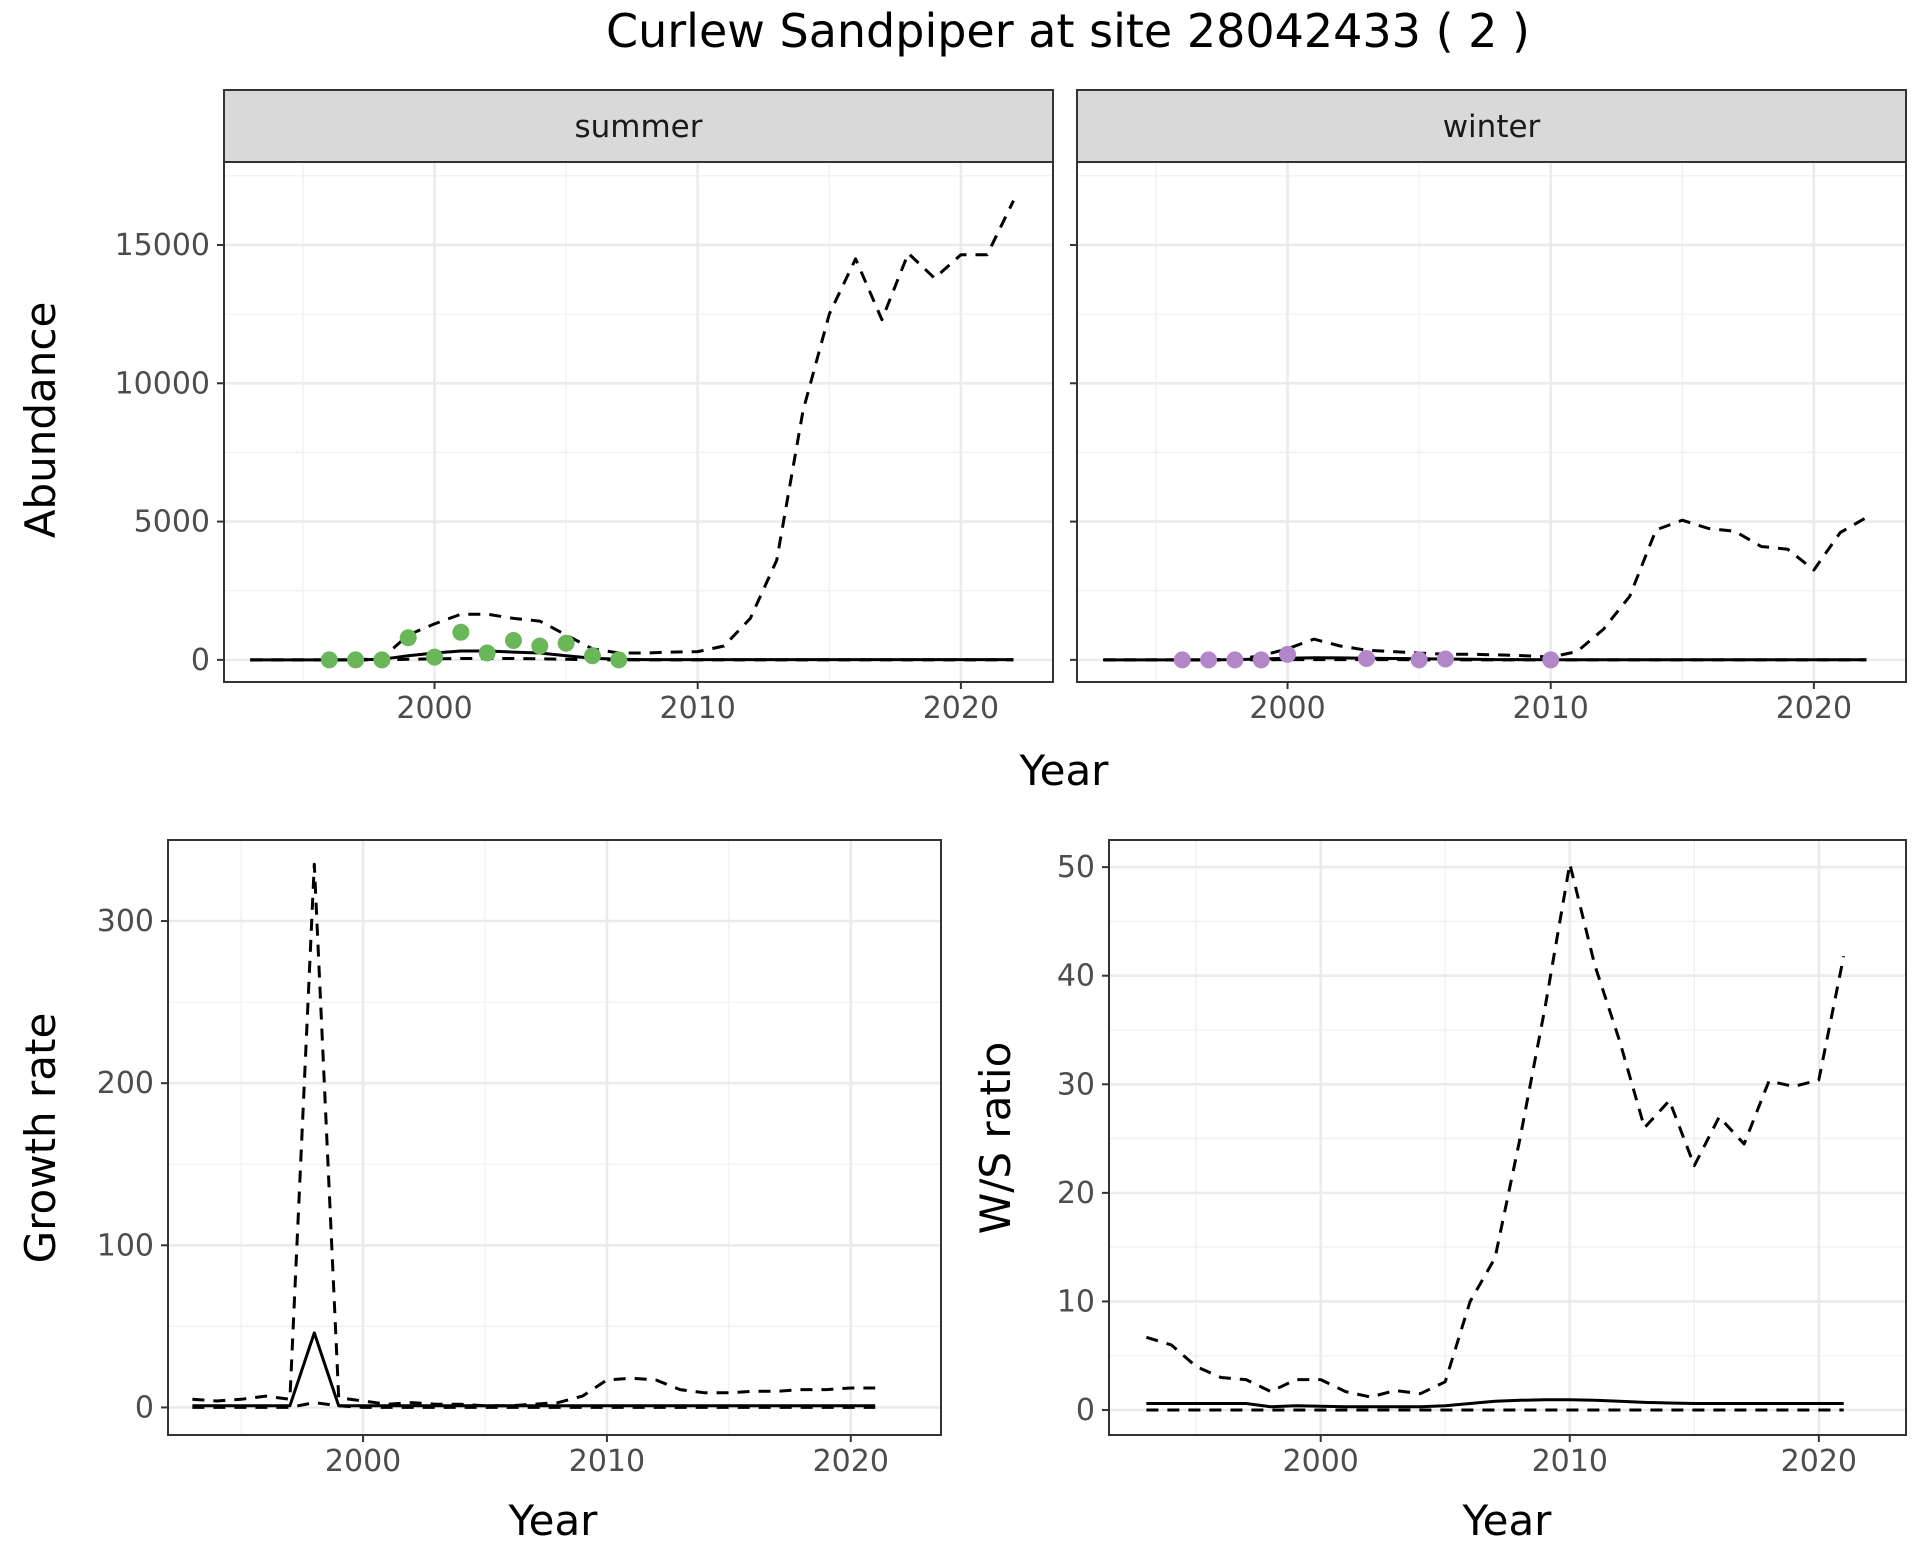  Describe the element at coordinates (200, 660) in the screenshot. I see `summer-y-tick-label: 0` at that location.